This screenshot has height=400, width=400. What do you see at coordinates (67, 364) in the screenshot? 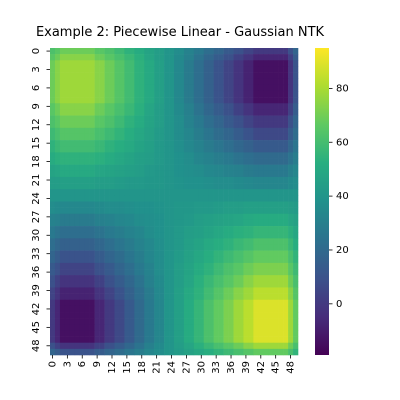
I see `x-tick-label: 3` at bounding box center [67, 364].